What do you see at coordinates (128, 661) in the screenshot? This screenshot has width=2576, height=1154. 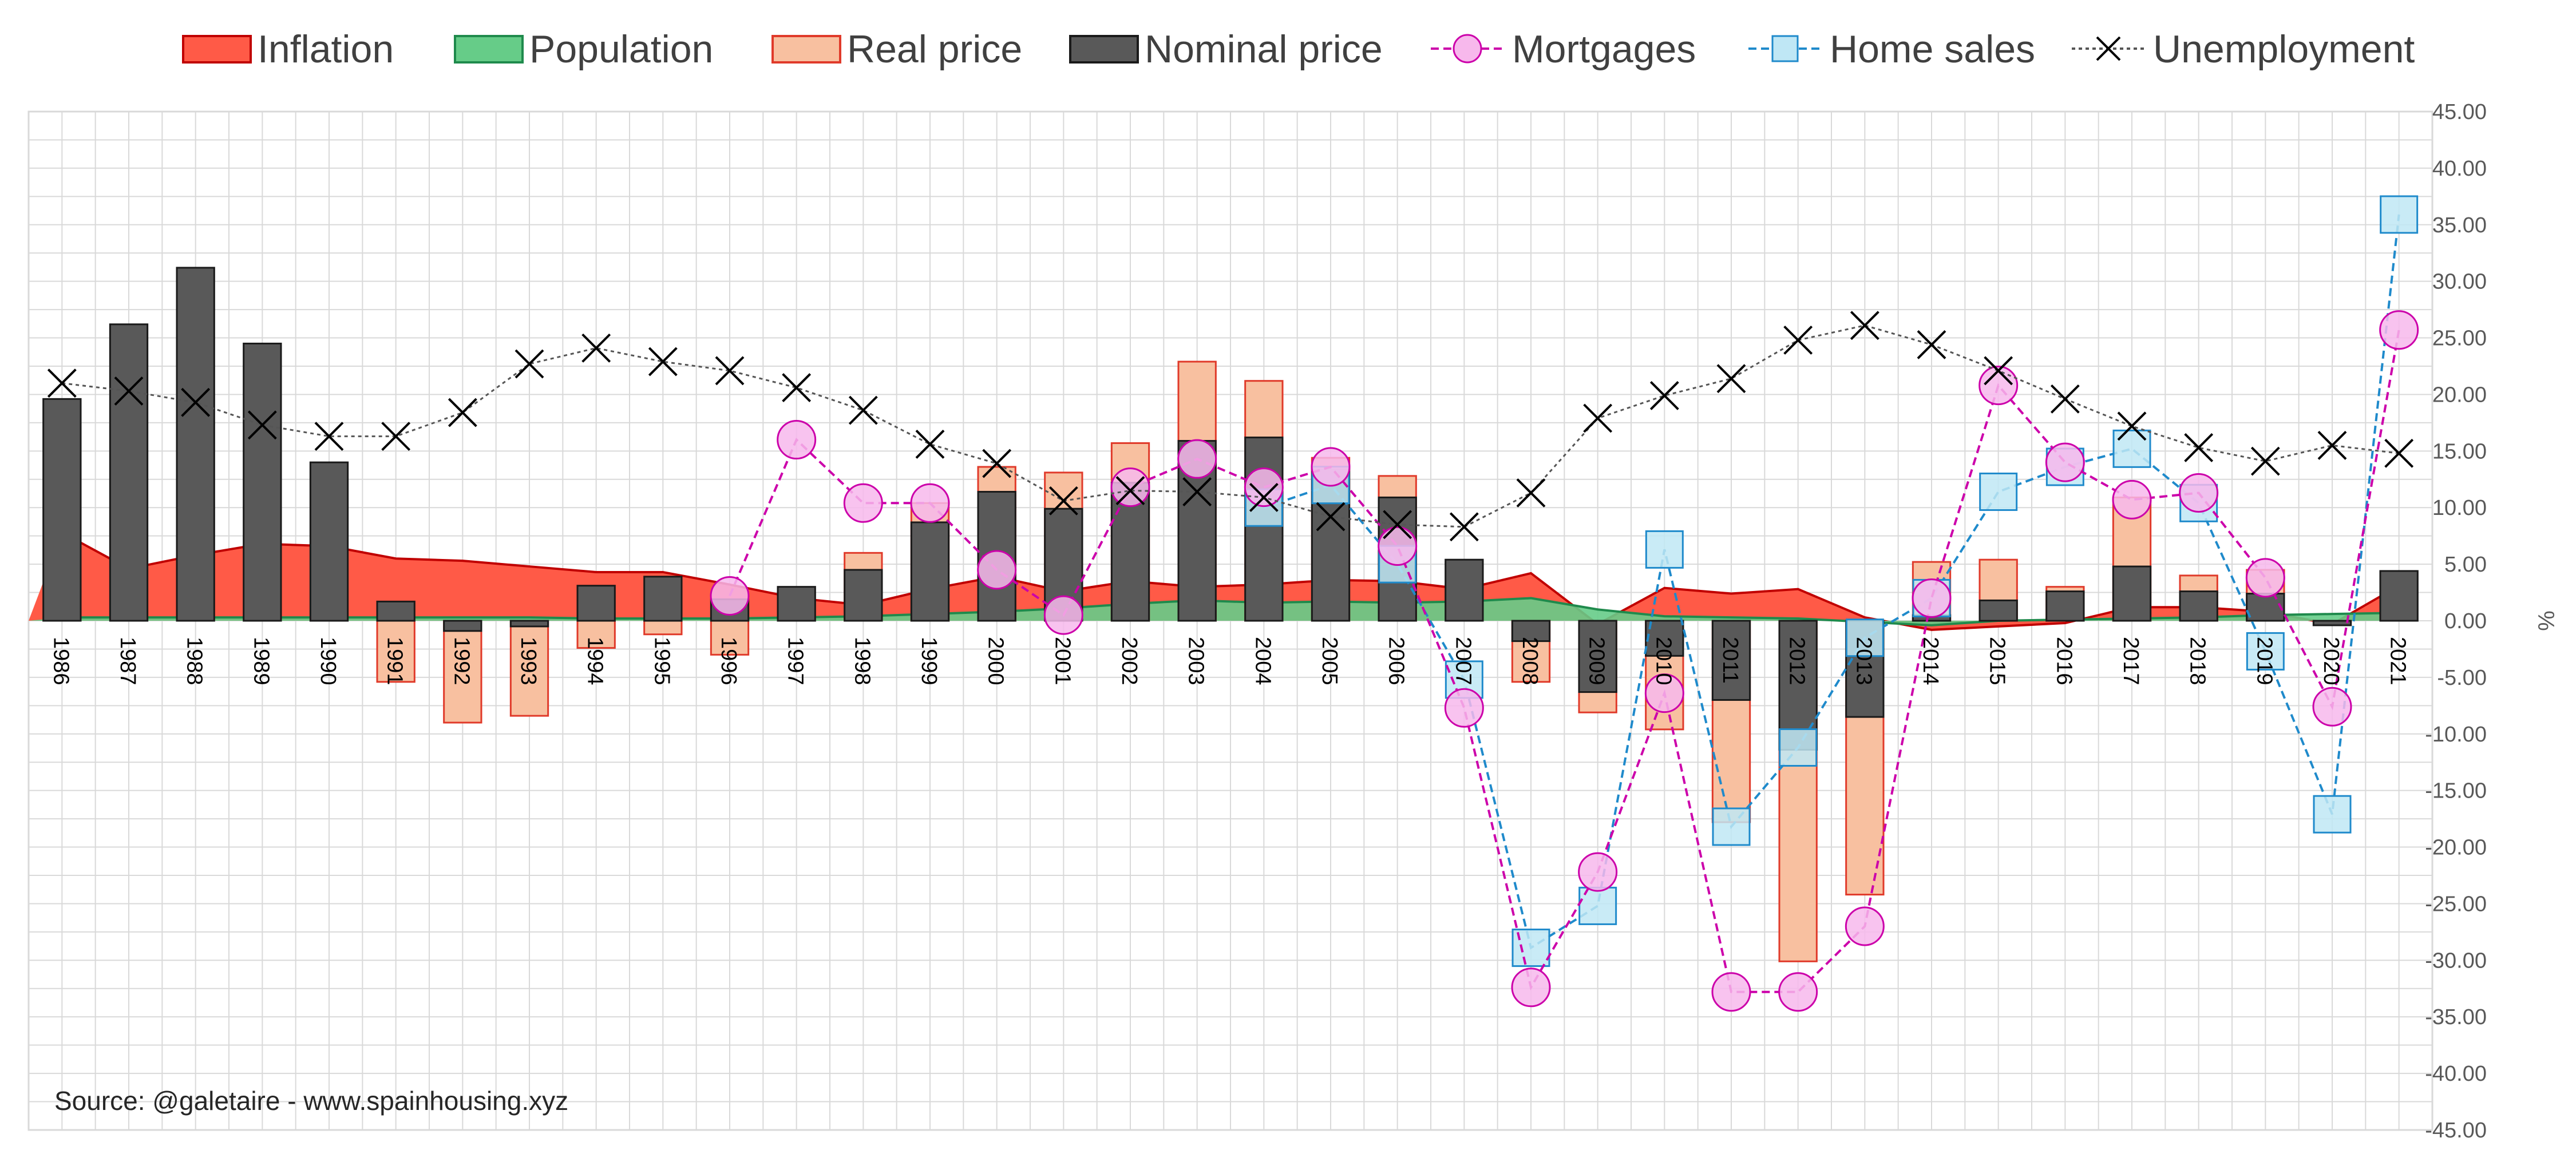 I see `x-tick-label: 1987` at bounding box center [128, 661].